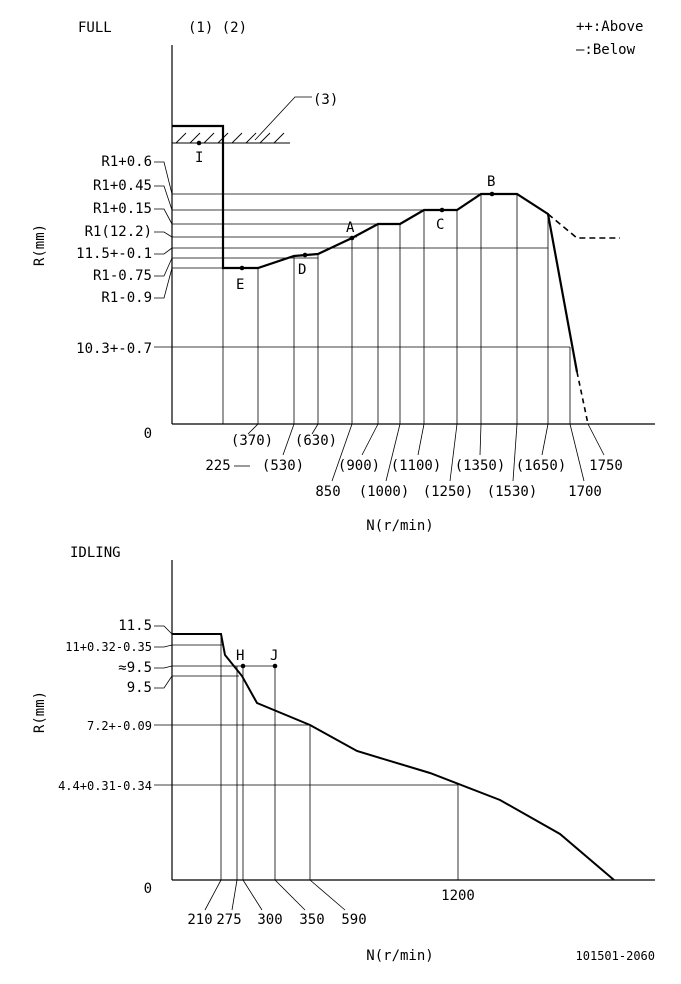 This screenshot has height=984, width=681. Describe the element at coordinates (95, 553) in the screenshot. I see `idling-title: IDLING` at that location.